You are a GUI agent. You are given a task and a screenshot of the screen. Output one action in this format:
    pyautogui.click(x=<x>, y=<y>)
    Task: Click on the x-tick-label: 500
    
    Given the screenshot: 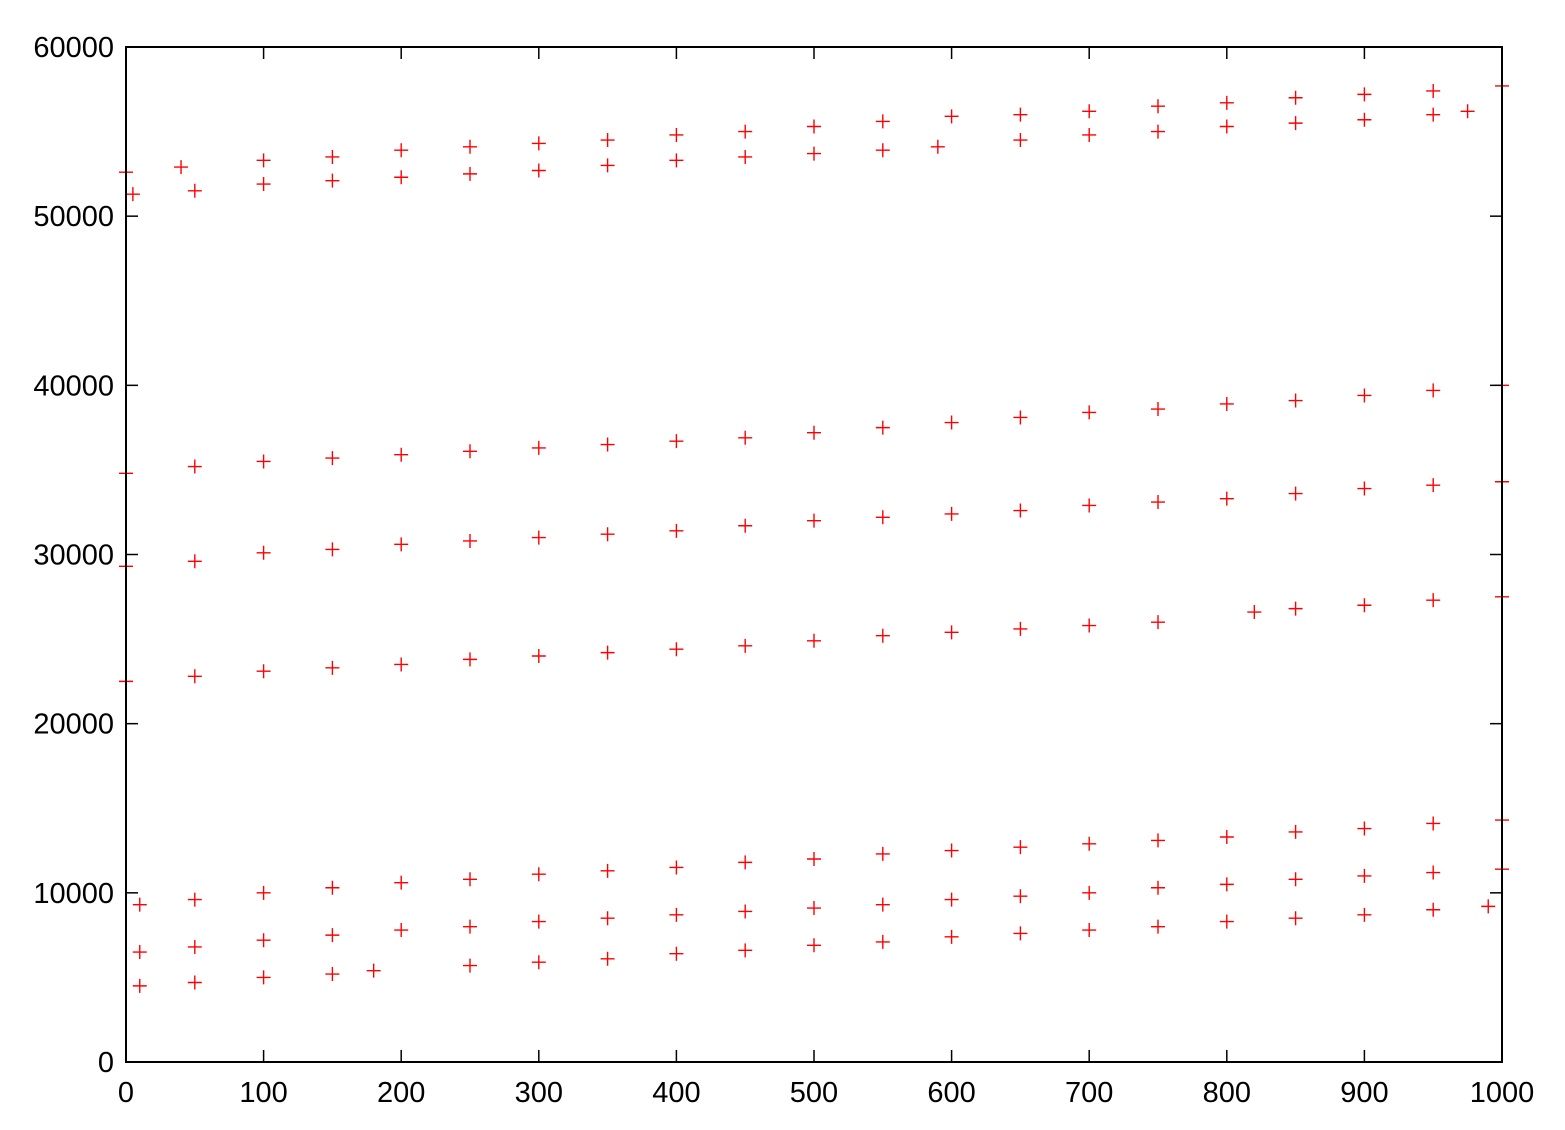 What is the action you would take?
    pyautogui.click(x=814, y=1093)
    